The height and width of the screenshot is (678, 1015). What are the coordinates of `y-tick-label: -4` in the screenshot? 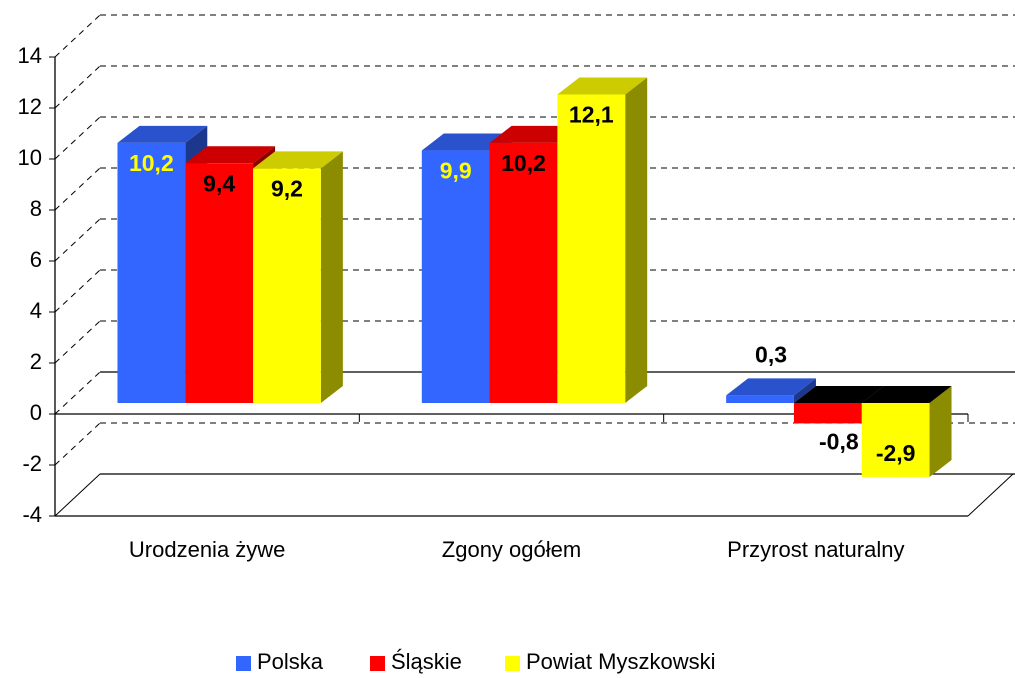 It's located at (32, 514).